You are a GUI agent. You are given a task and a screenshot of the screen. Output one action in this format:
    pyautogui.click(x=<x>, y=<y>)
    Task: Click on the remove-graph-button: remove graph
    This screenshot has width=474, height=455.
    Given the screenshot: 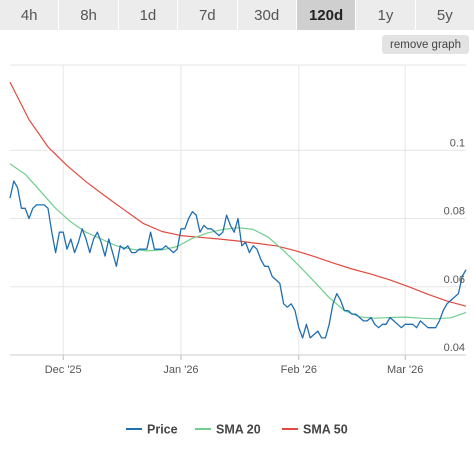 What is the action you would take?
    pyautogui.click(x=425, y=44)
    